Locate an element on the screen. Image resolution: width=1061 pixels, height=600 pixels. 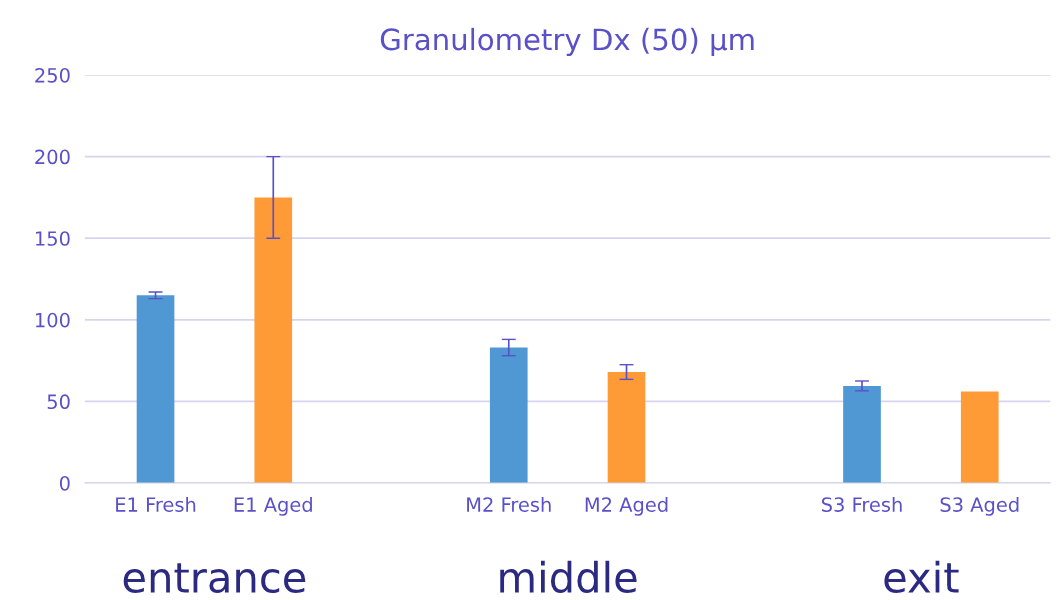
x-tick-label: M2 Aged is located at coordinates (626, 506).